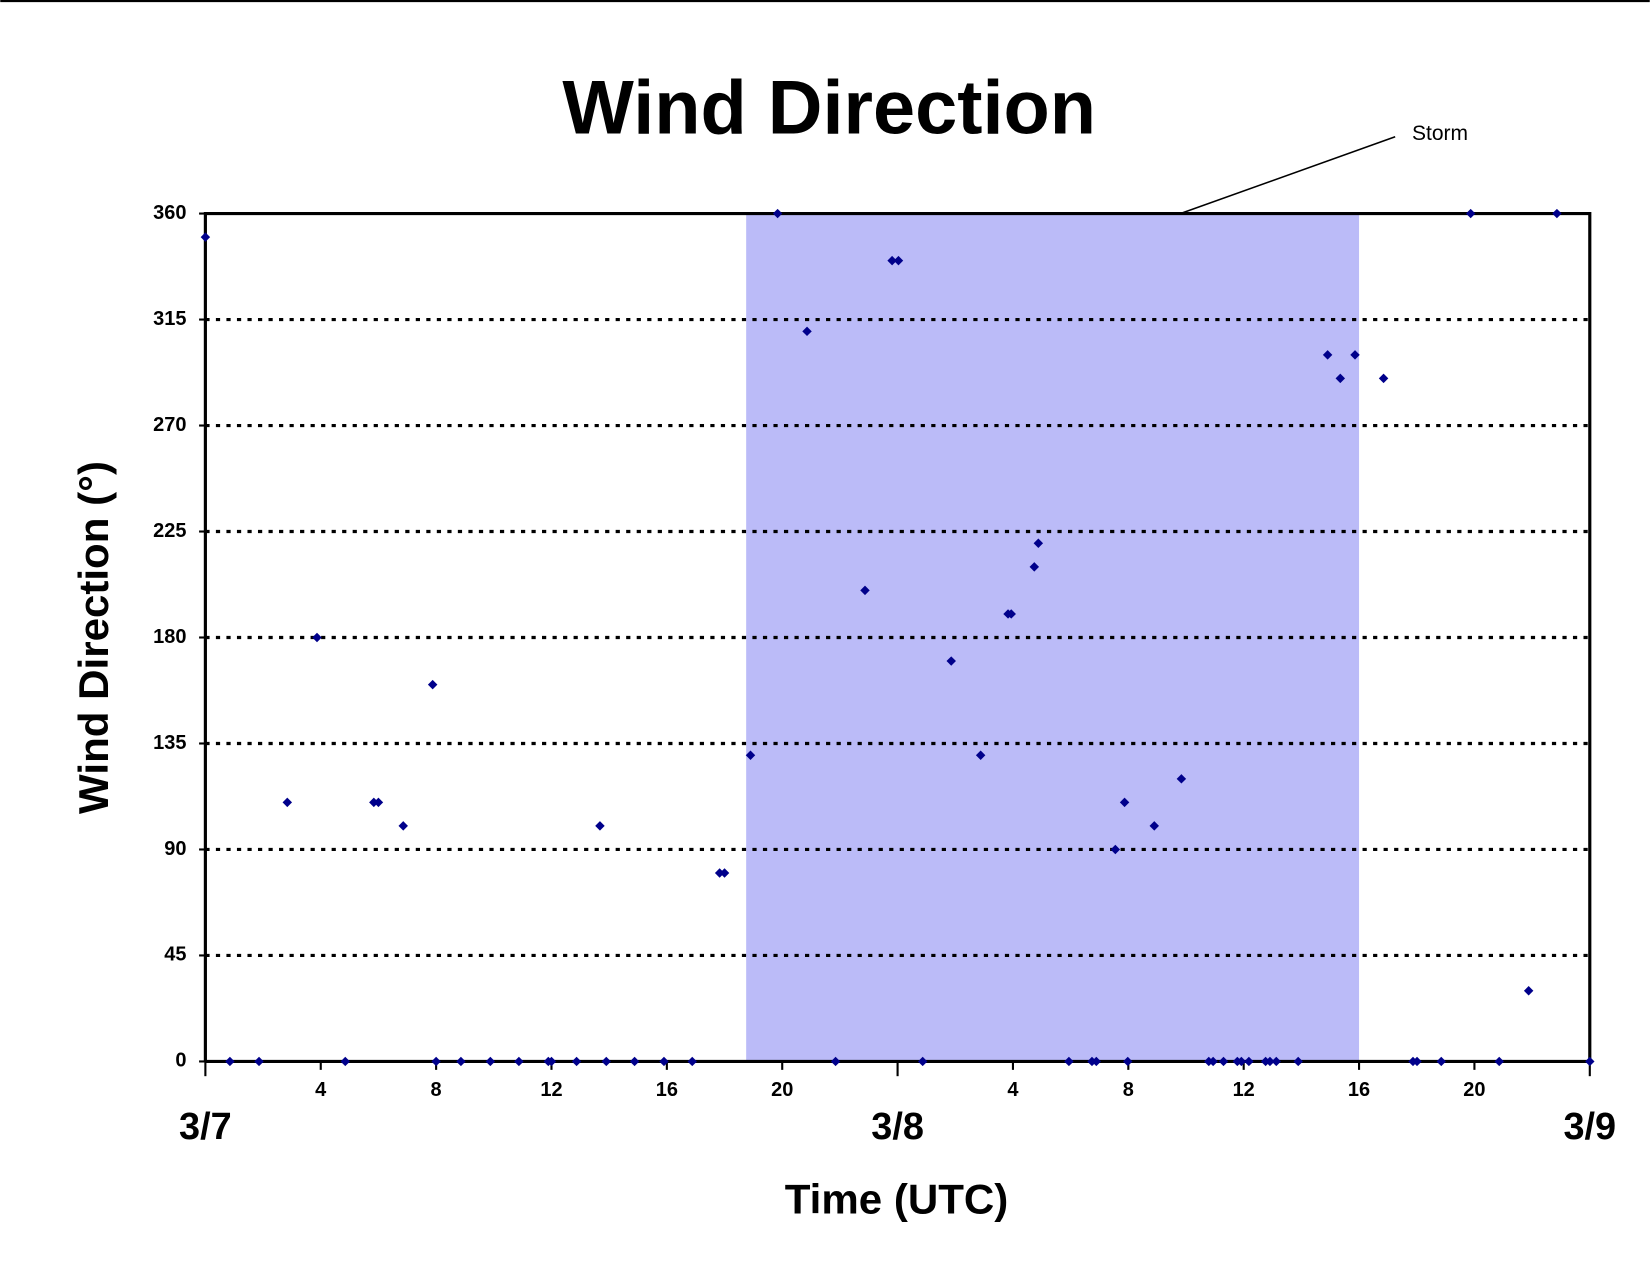 This screenshot has width=1650, height=1280. Describe the element at coordinates (829, 108) in the screenshot. I see `chart-title: Wind Direction` at that location.